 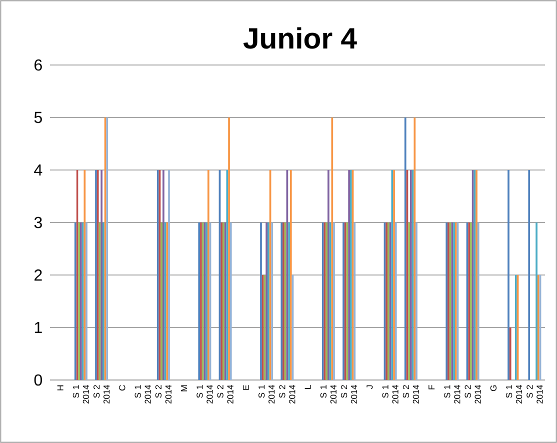 What do you see at coordinates (184, 388) in the screenshot?
I see `x-tick-label: M` at bounding box center [184, 388].